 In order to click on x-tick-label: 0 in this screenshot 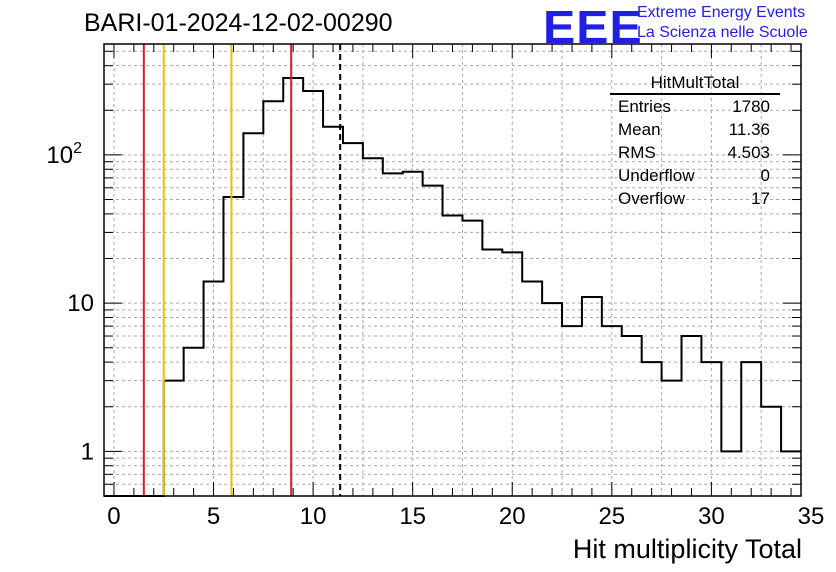, I will do `click(113, 516)`.